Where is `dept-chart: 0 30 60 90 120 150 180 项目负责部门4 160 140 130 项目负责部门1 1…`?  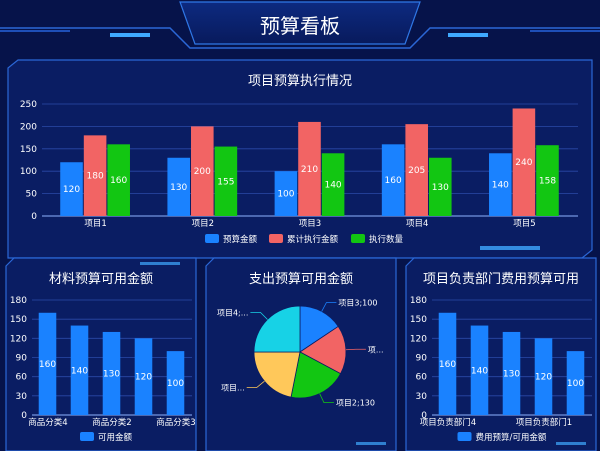 dept-chart: 0 30 60 90 120 150 180 项目负责部门4 160 140 130 项目负责部门1 1… is located at coordinates (501, 369).